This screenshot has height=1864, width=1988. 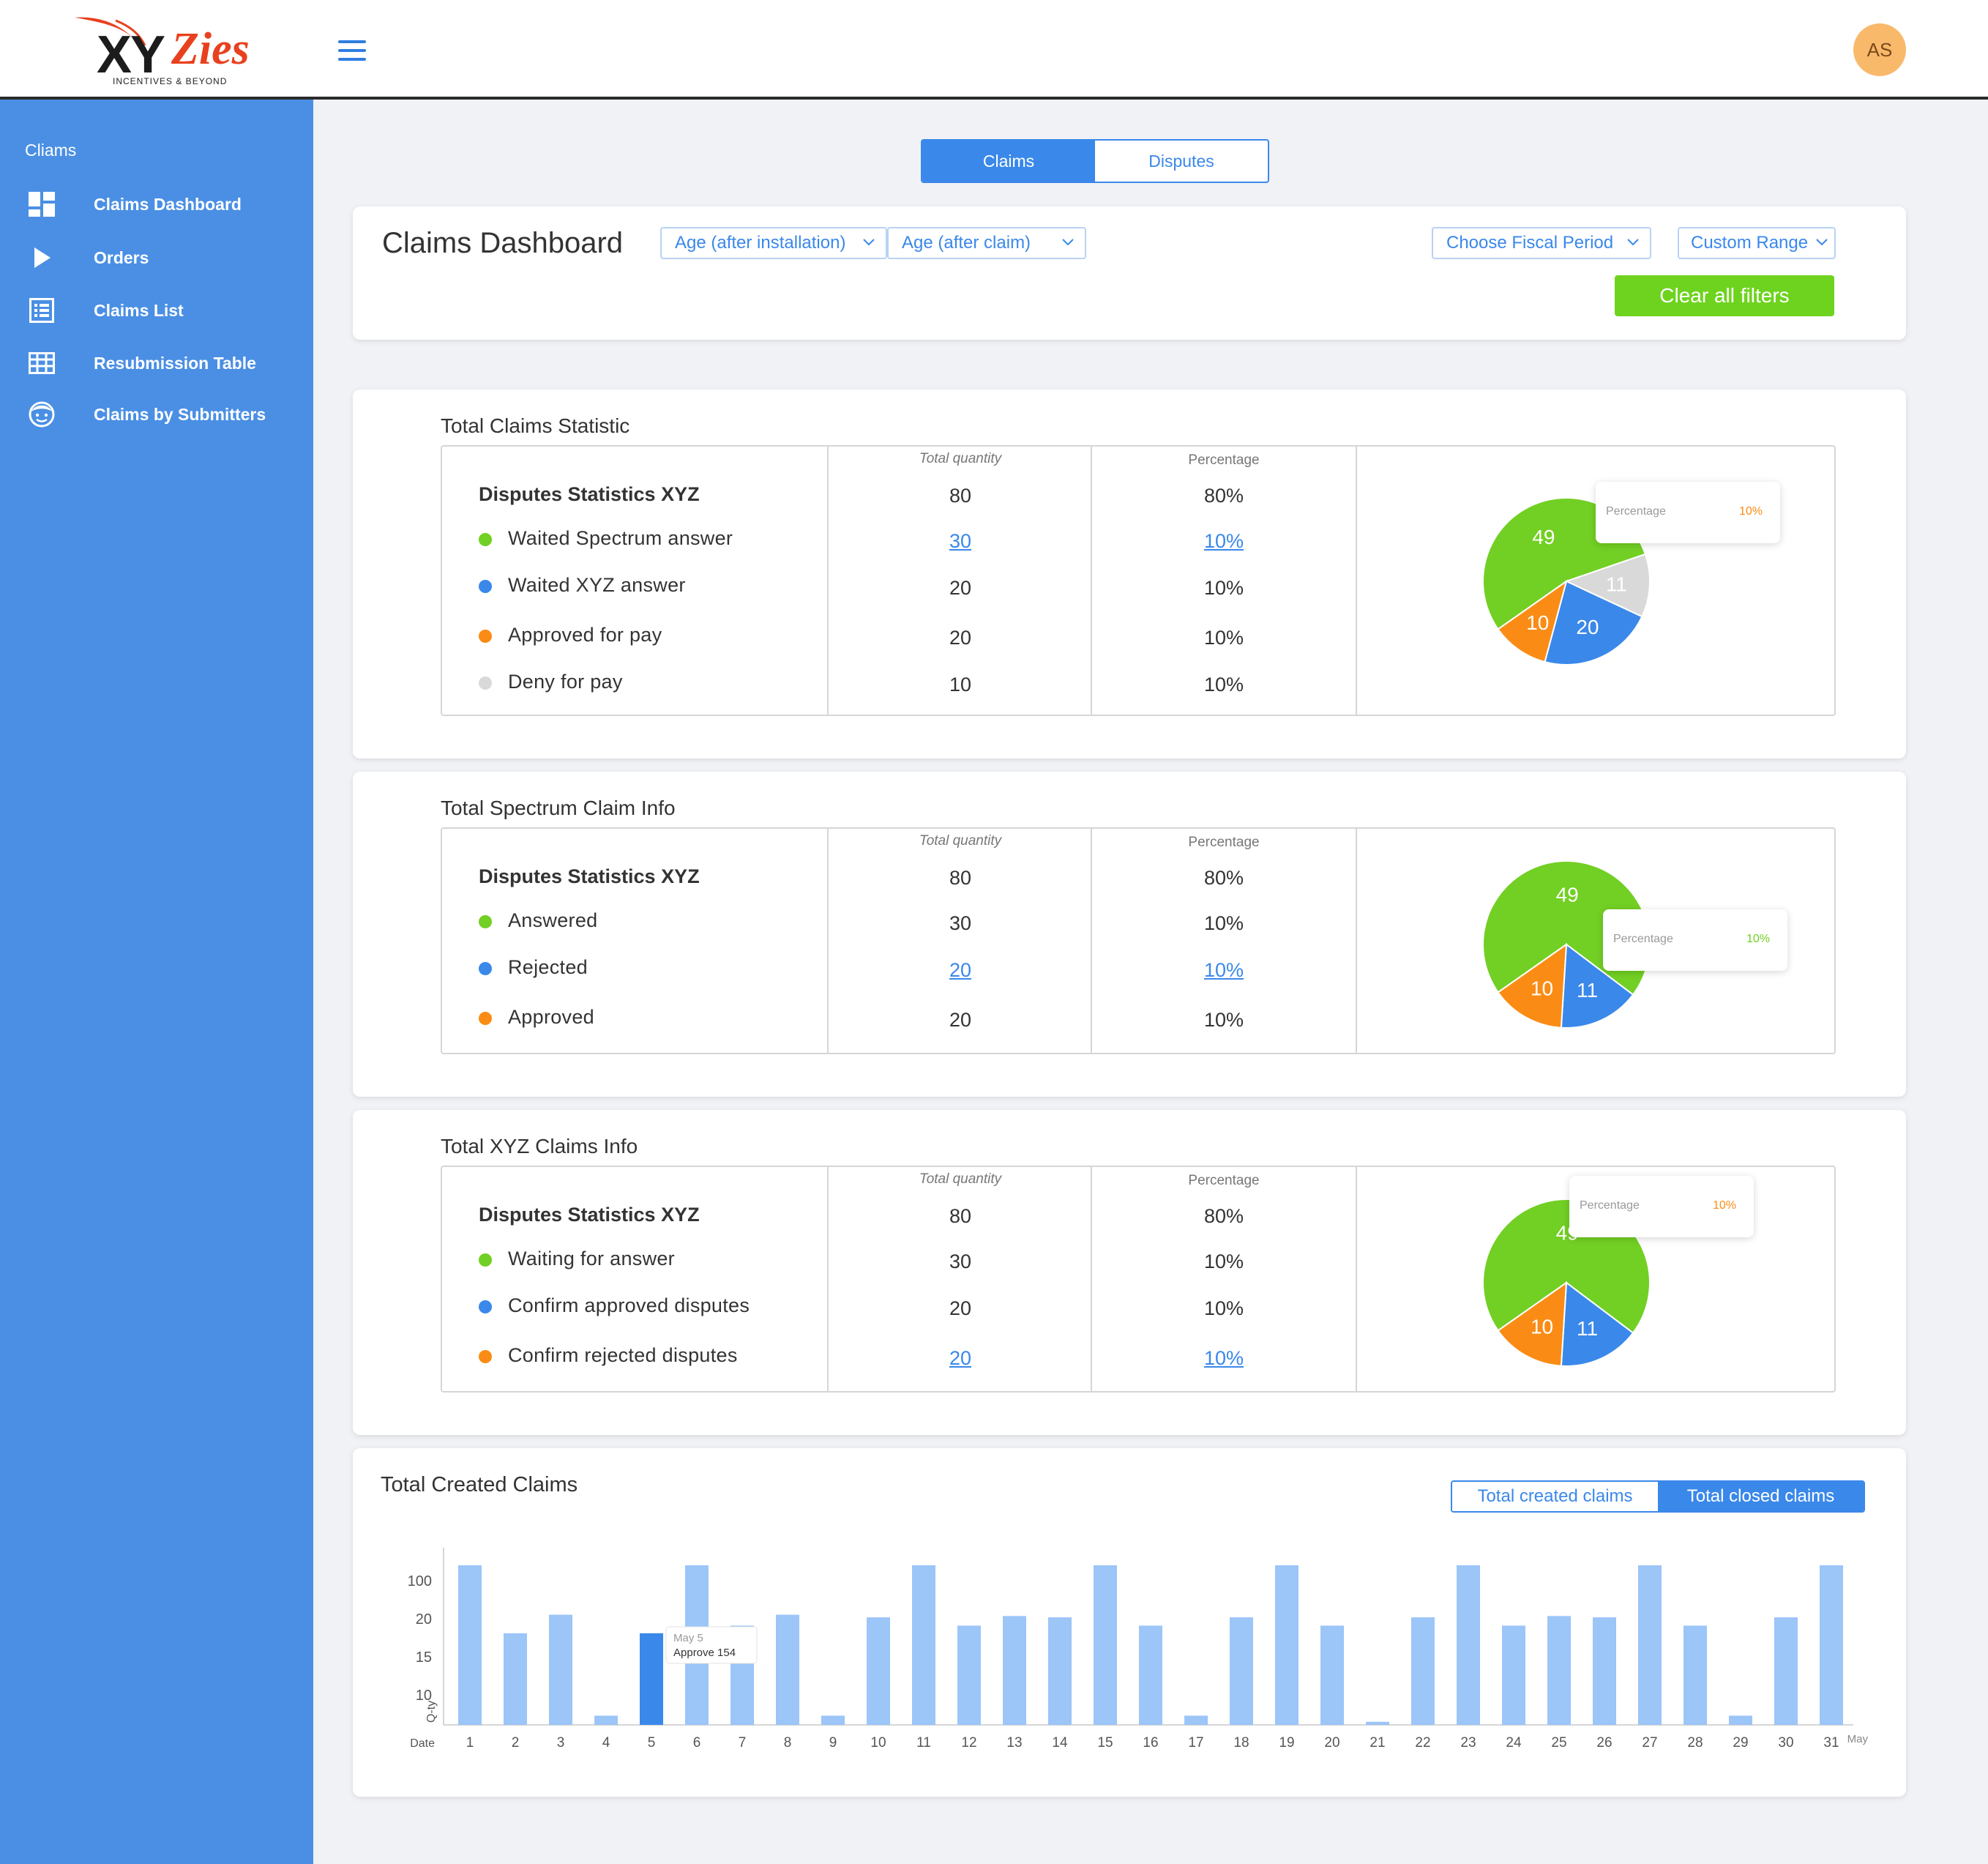 What do you see at coordinates (697, 1743) in the screenshot?
I see `x-tick-label: 6` at bounding box center [697, 1743].